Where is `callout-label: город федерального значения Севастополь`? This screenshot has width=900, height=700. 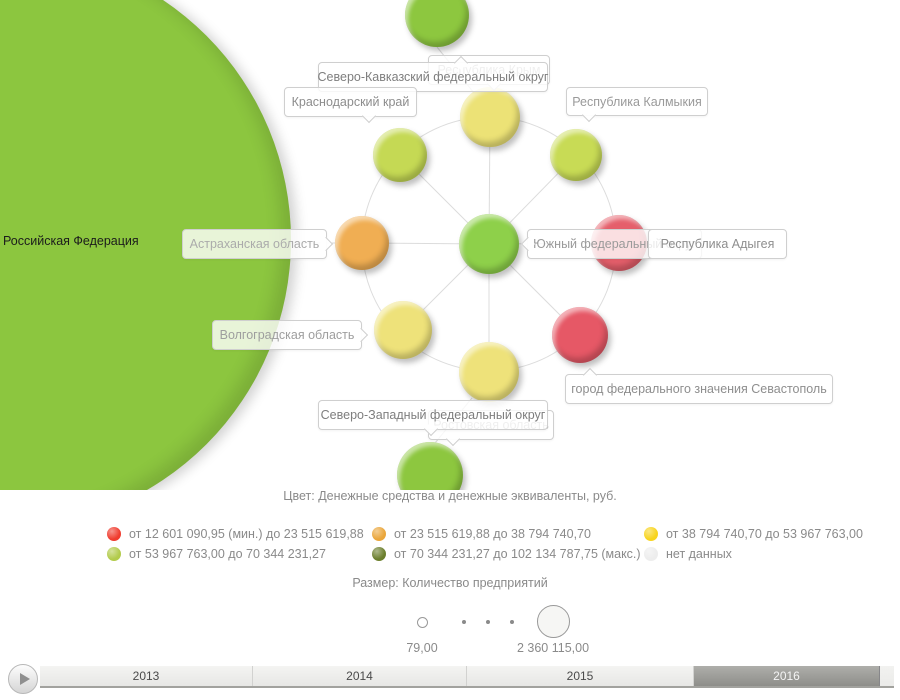 callout-label: город федерального значения Севастополь is located at coordinates (699, 389).